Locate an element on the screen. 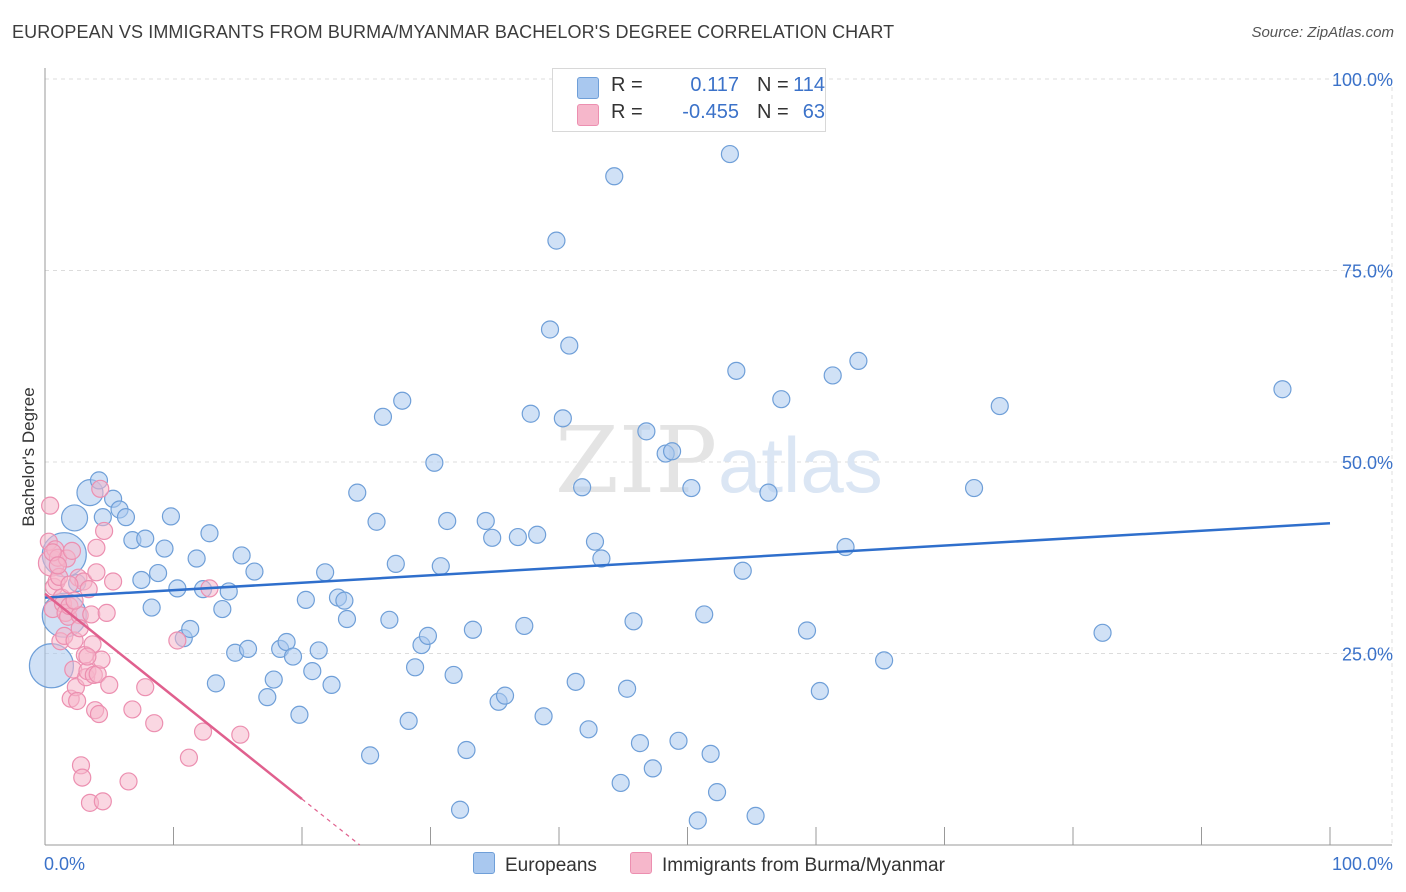 The width and height of the screenshot is (1406, 892). y-tick-label: 100.0% is located at coordinates (1362, 80).